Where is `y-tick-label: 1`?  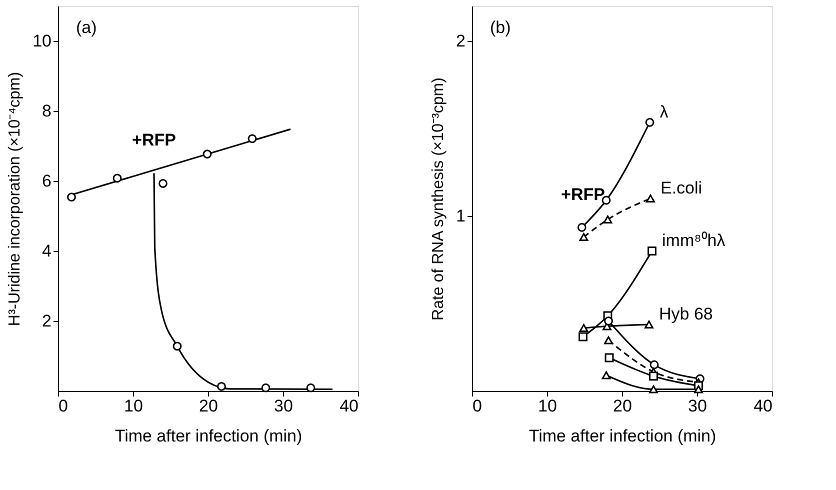 y-tick-label: 1 is located at coordinates (461, 216).